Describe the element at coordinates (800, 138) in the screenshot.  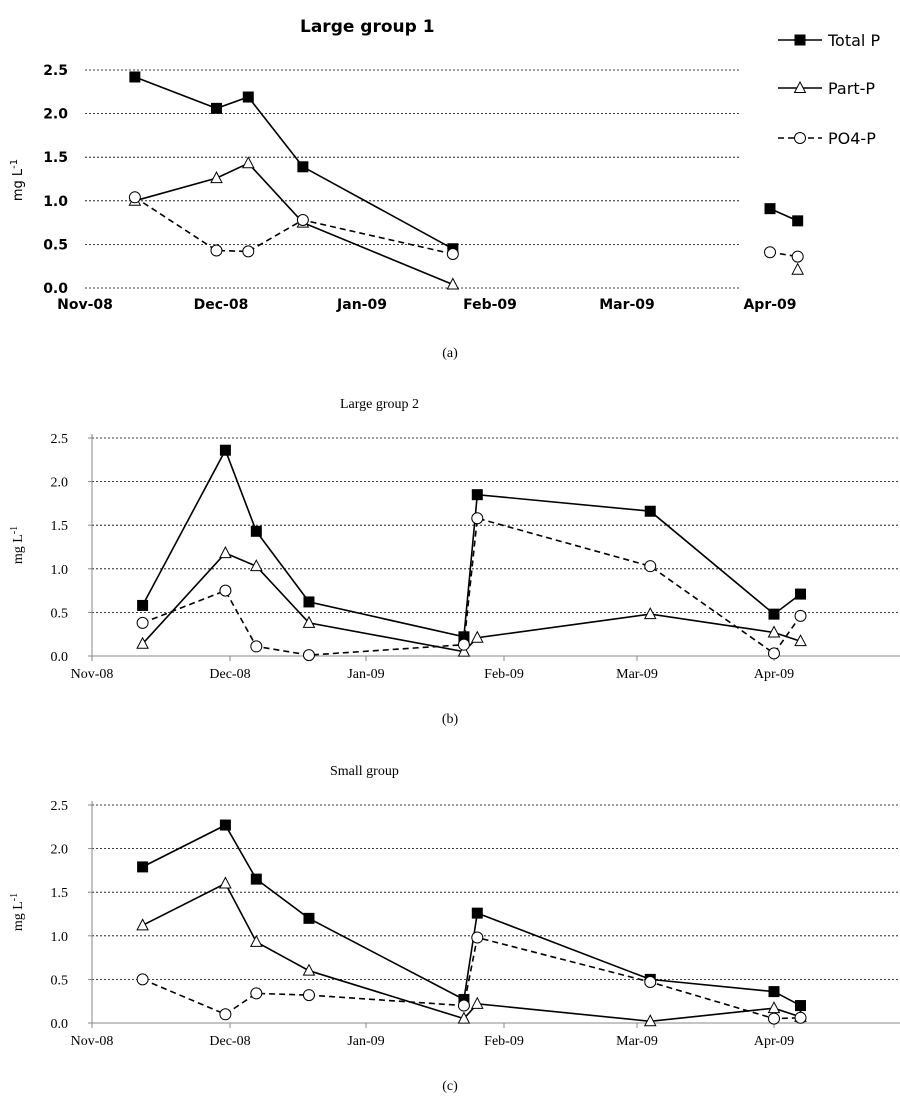
I see `legend-marker-po4_p` at that location.